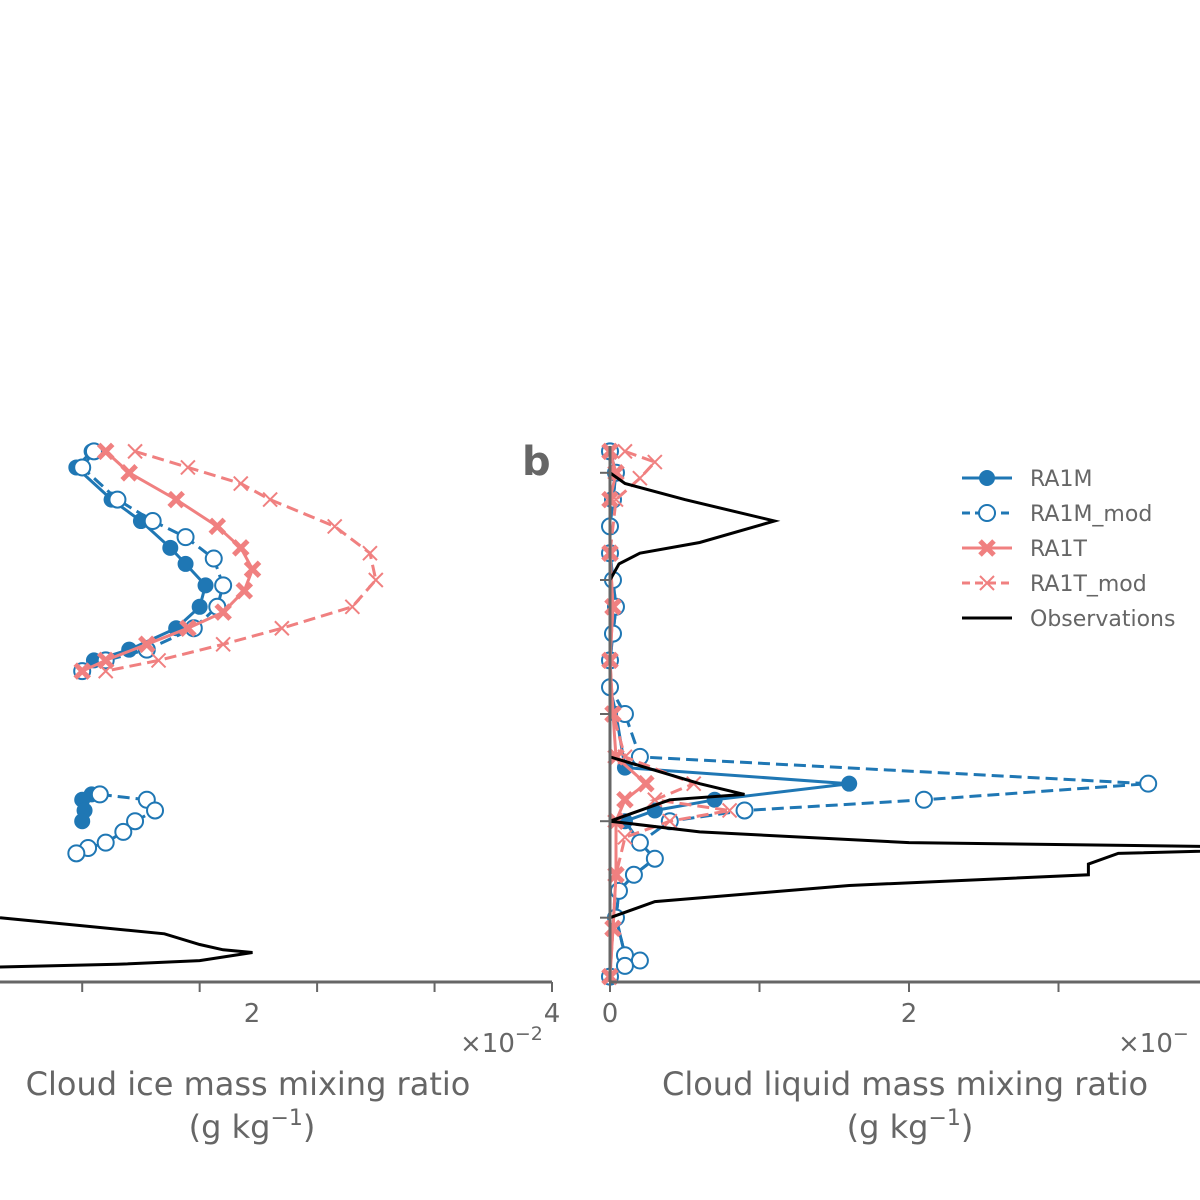  I want to click on x-ticks-a, so click(317, 987).